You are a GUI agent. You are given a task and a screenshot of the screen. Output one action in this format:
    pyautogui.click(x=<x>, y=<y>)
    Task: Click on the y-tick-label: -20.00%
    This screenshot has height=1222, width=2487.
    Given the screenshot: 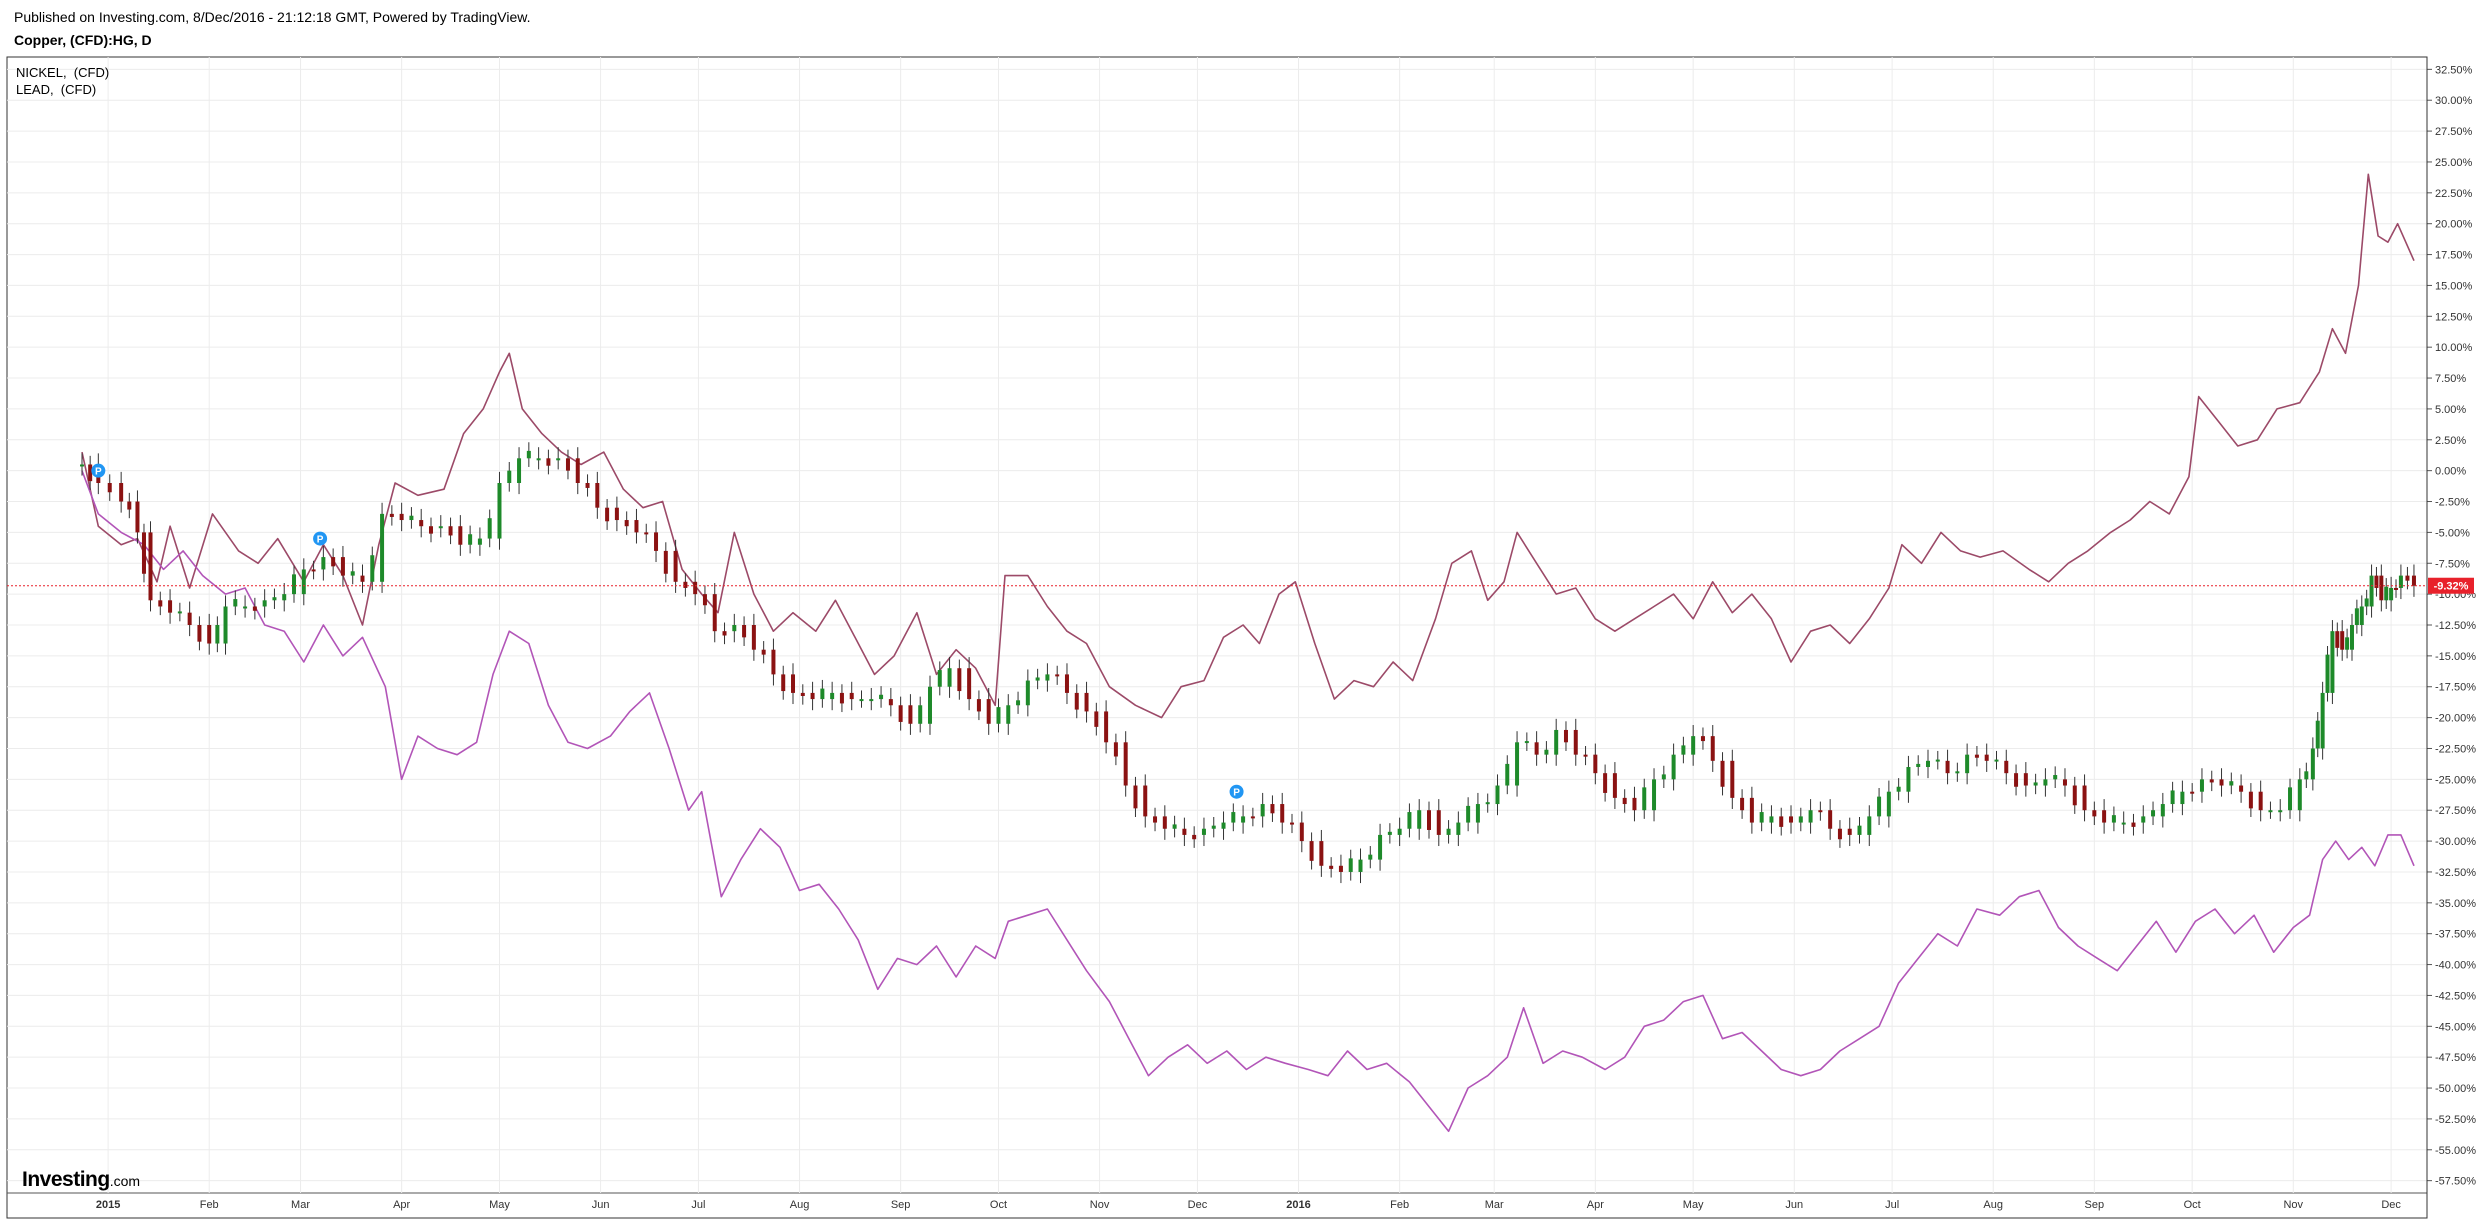 What is the action you would take?
    pyautogui.click(x=2455, y=719)
    